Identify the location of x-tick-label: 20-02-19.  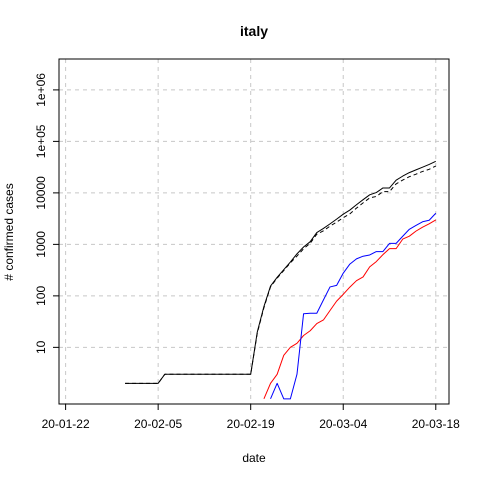
(251, 424).